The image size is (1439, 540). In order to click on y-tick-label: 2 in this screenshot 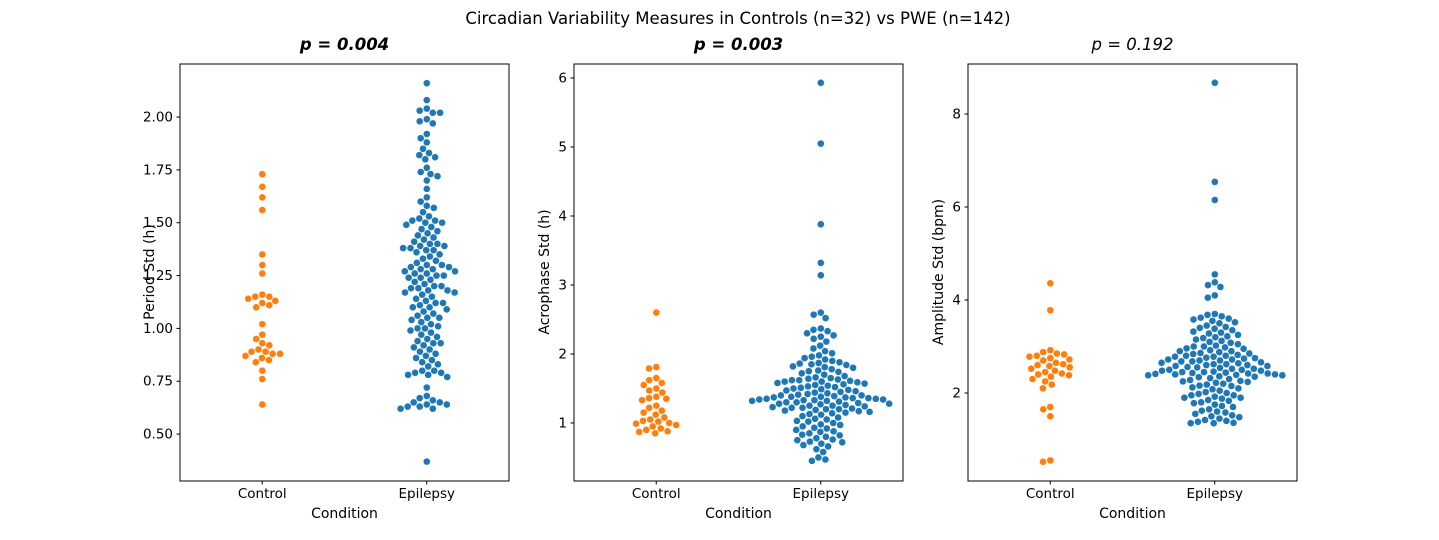, I will do `click(956, 393)`.